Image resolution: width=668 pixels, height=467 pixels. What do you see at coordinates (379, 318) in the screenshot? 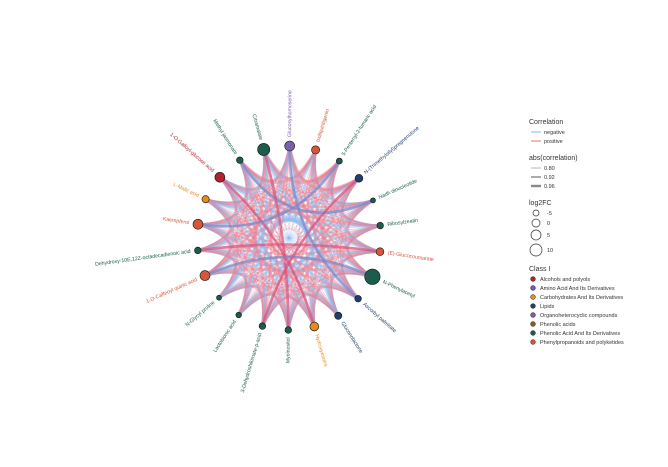
I see `node-label-7: Ascorbyl palmitate` at bounding box center [379, 318].